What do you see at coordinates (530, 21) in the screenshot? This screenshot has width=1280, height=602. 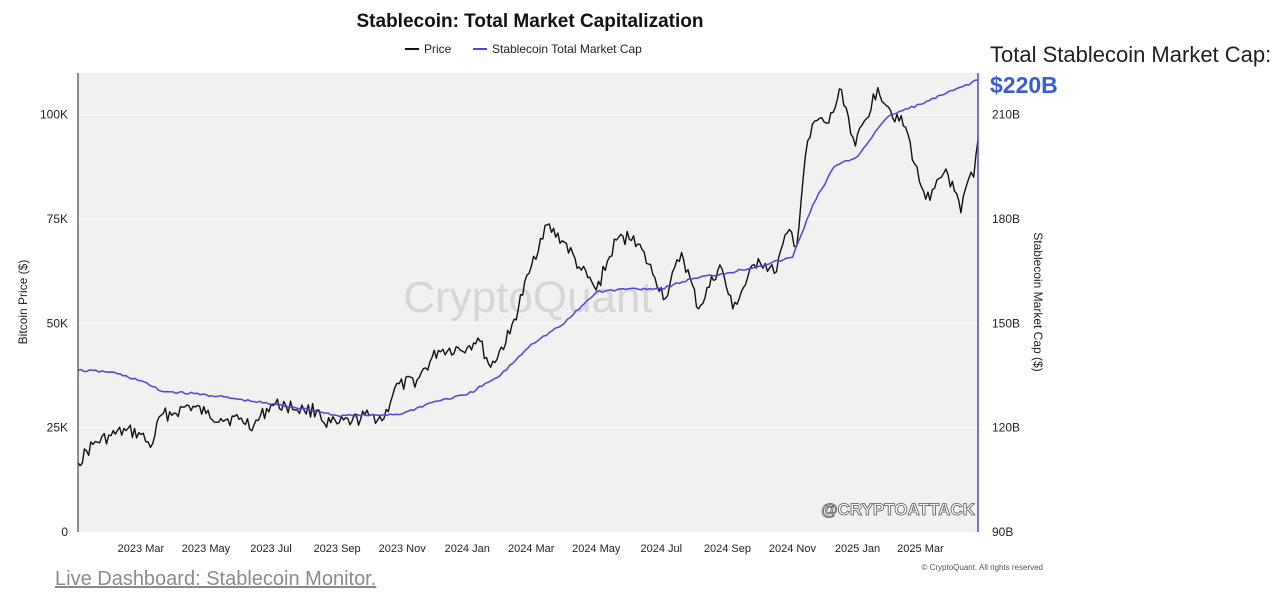 I see `chart-title: Stablecoin: Total Market Capitalization` at bounding box center [530, 21].